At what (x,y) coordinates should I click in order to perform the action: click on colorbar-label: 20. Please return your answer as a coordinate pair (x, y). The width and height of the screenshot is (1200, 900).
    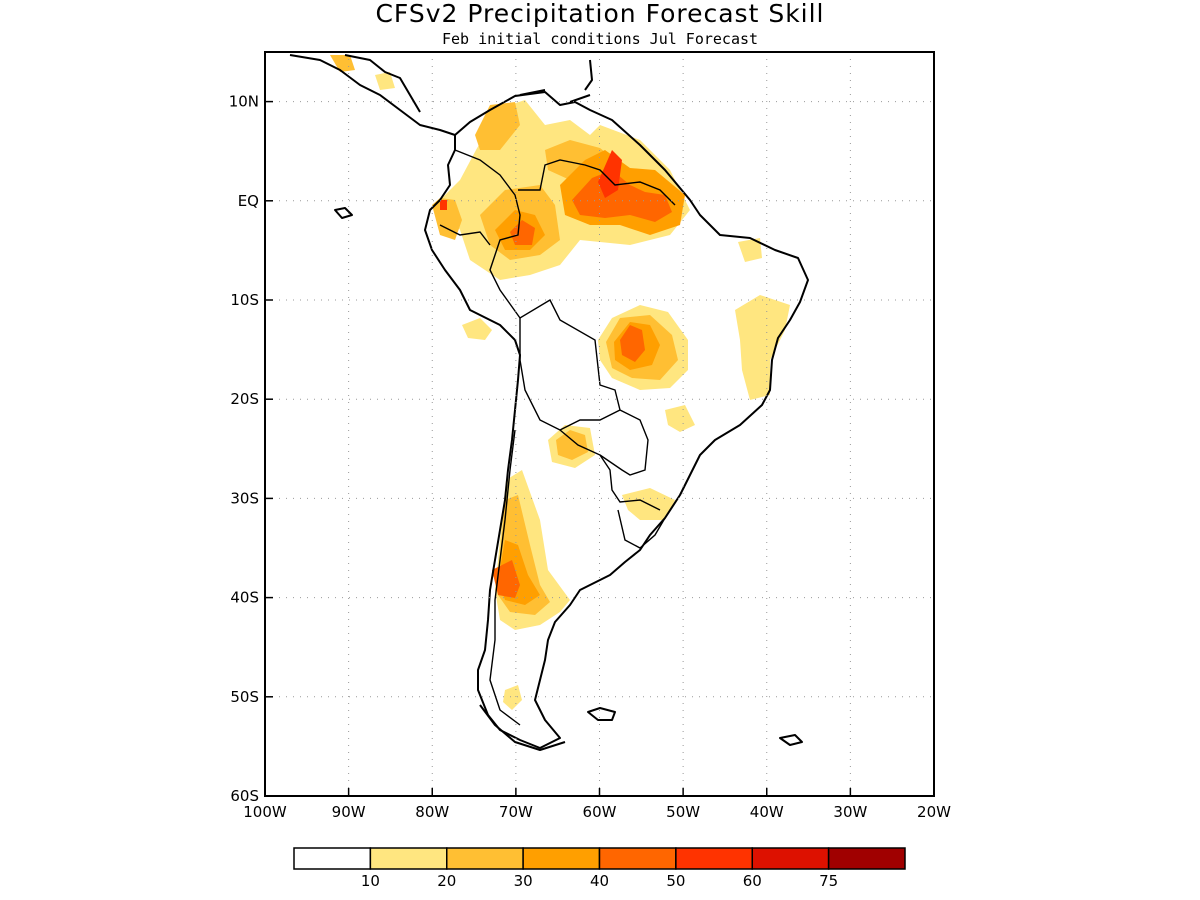
    Looking at the image, I should click on (446, 881).